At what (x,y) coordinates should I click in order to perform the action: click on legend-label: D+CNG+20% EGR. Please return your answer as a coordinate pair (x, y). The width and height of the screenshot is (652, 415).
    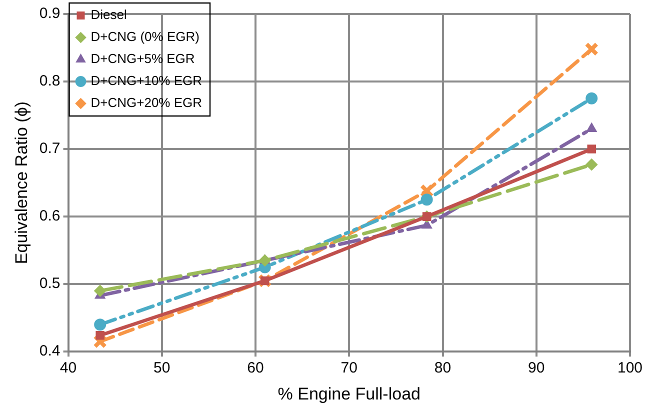
    Looking at the image, I should click on (146, 102).